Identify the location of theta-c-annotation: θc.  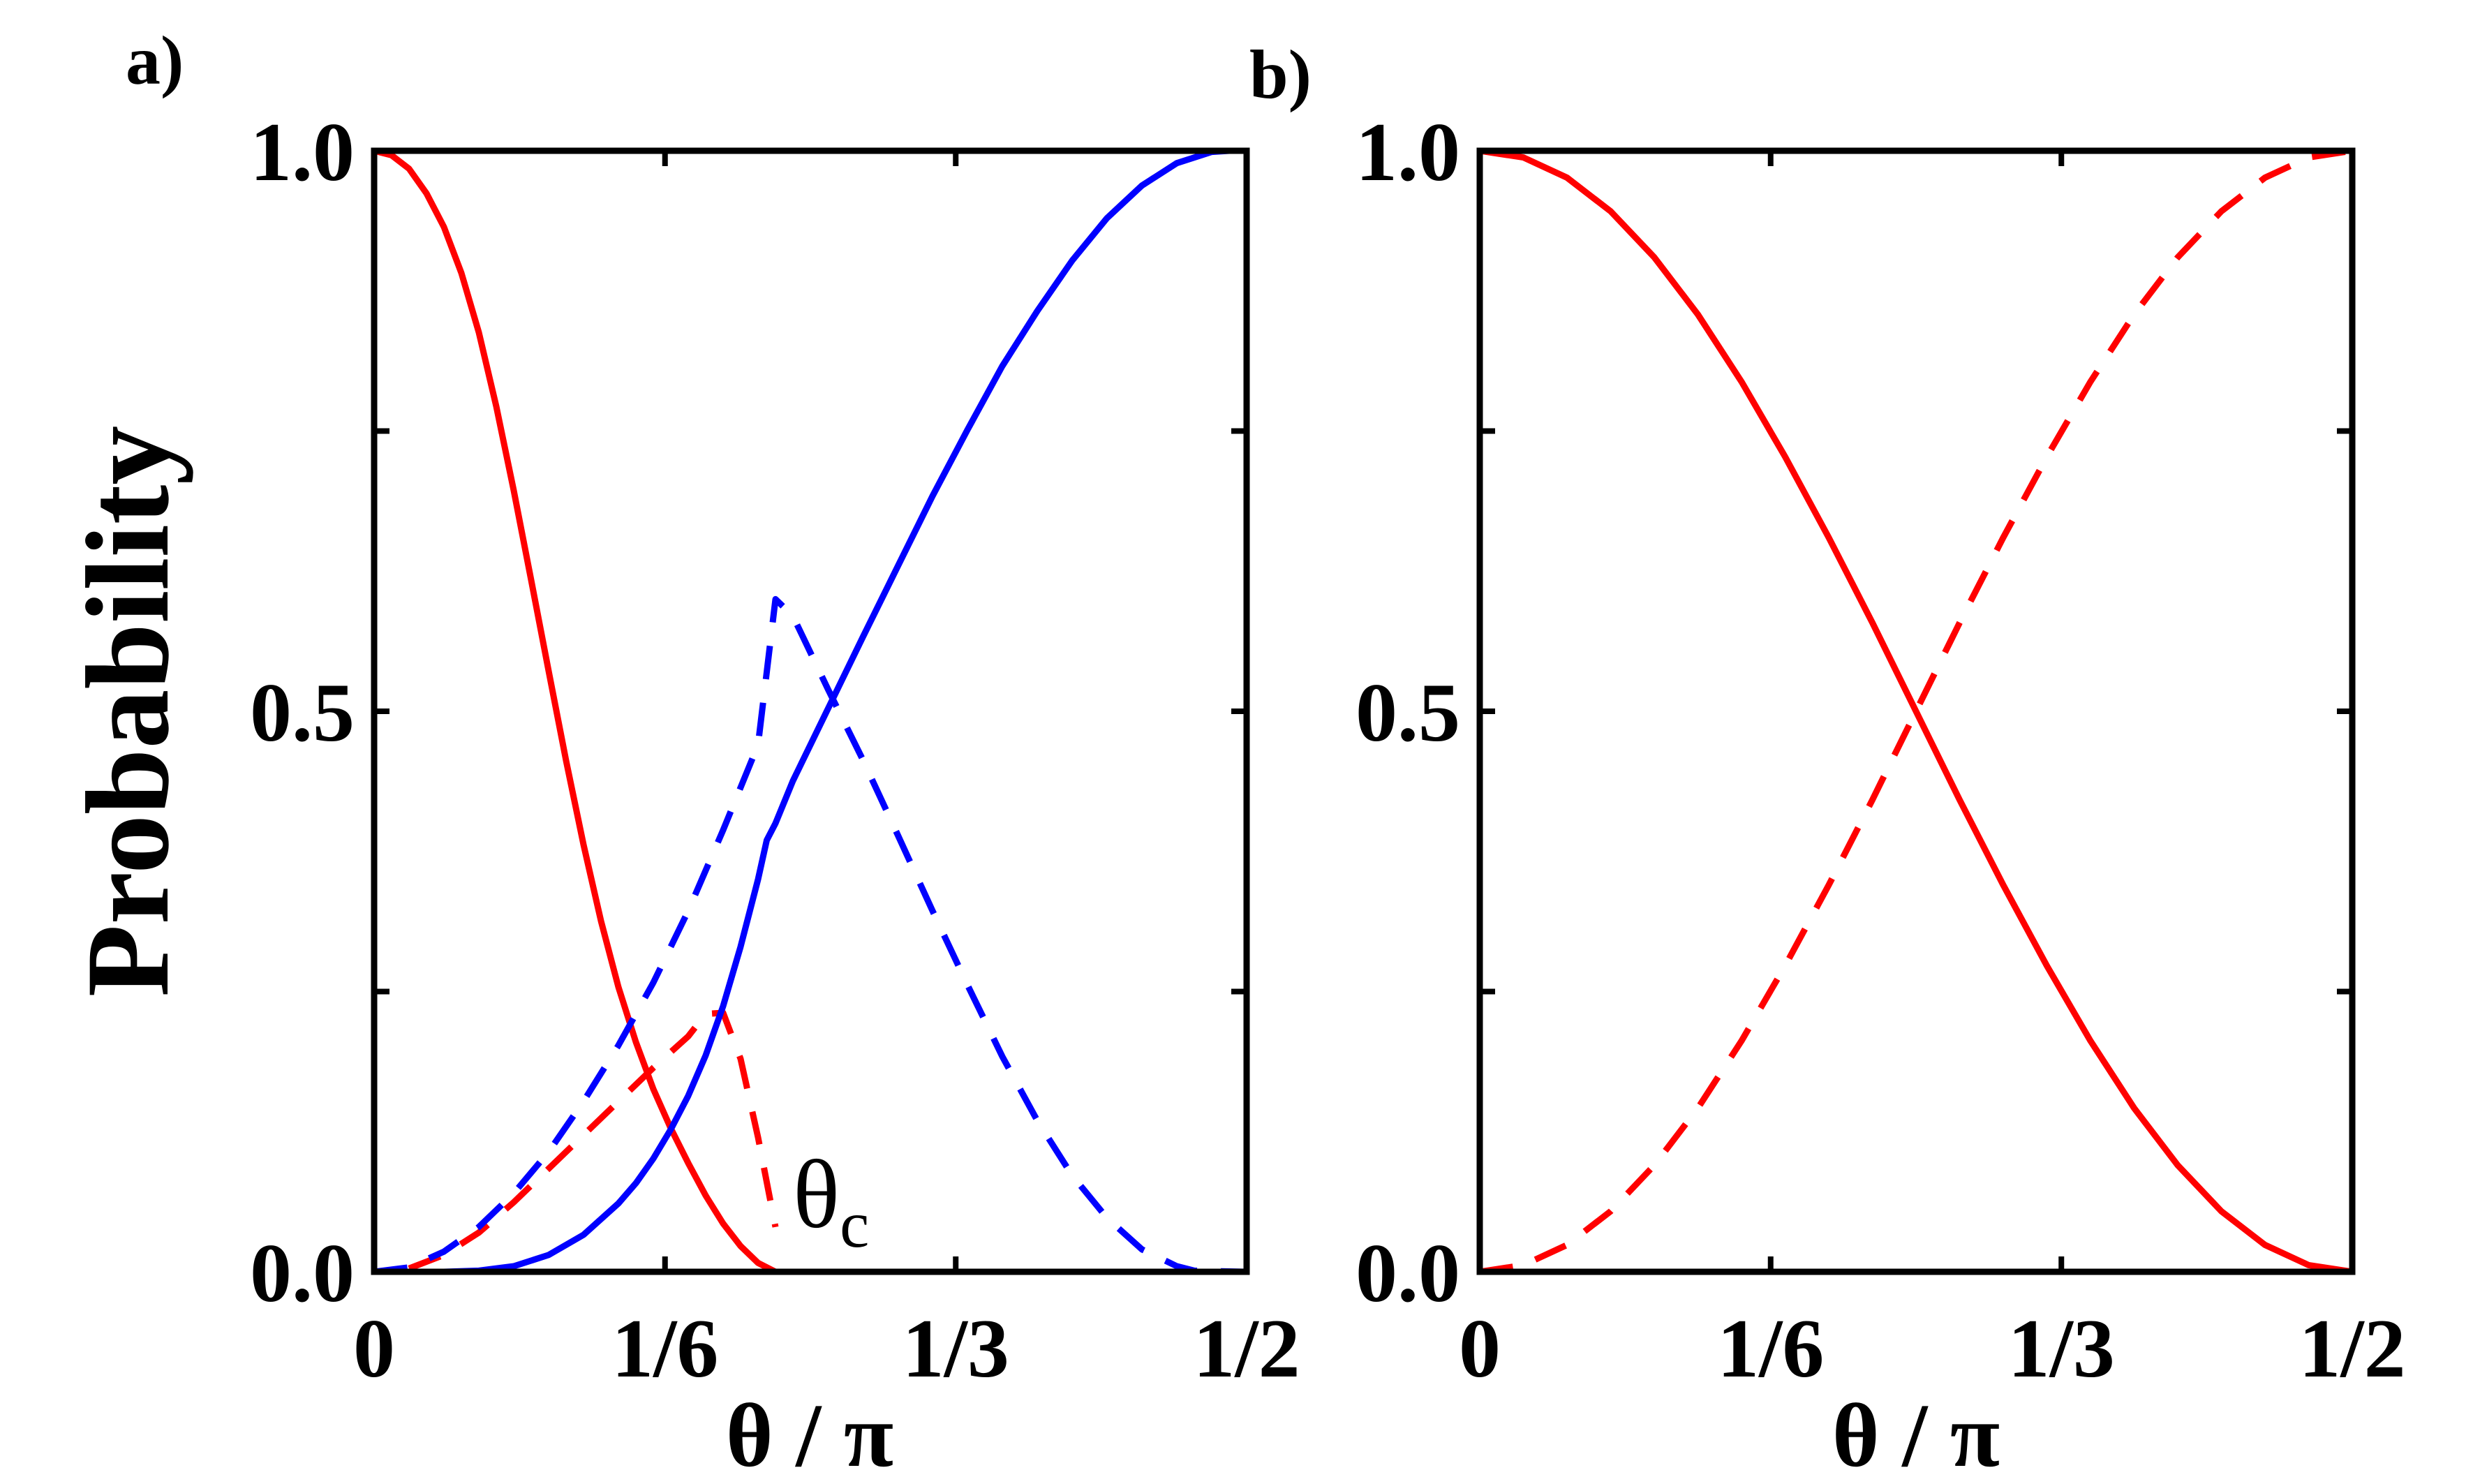
(831, 1201).